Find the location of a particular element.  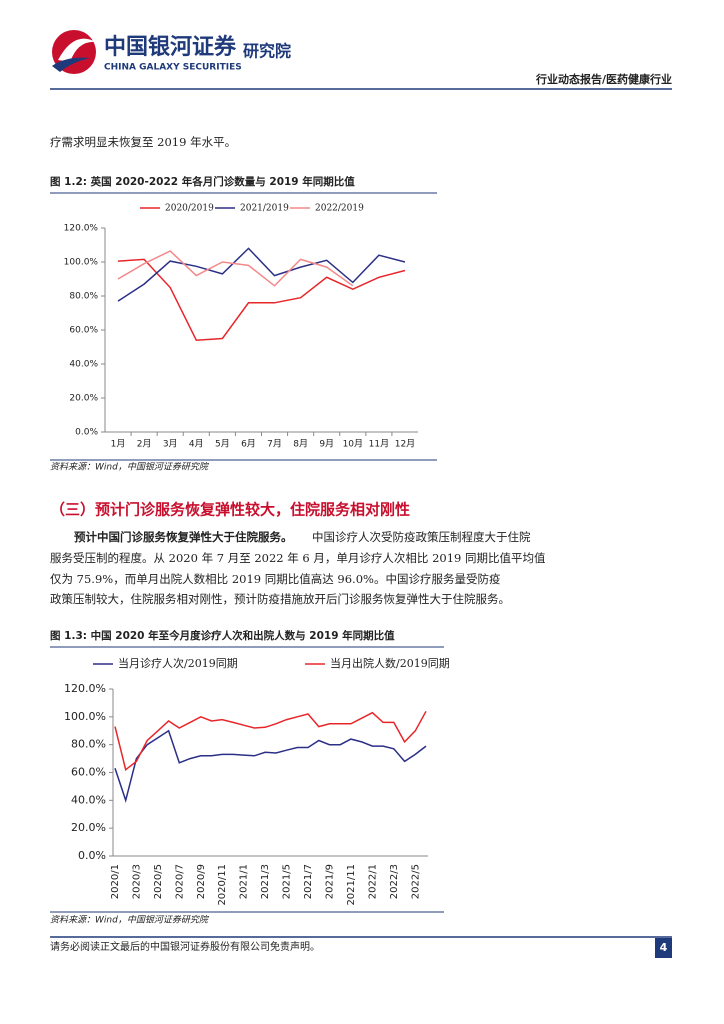

x-tick-label: 2020/1 is located at coordinates (115, 881).